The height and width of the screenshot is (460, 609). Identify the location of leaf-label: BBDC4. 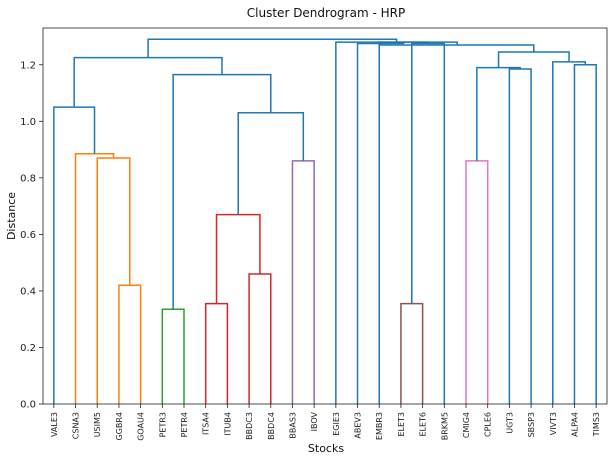
(271, 426).